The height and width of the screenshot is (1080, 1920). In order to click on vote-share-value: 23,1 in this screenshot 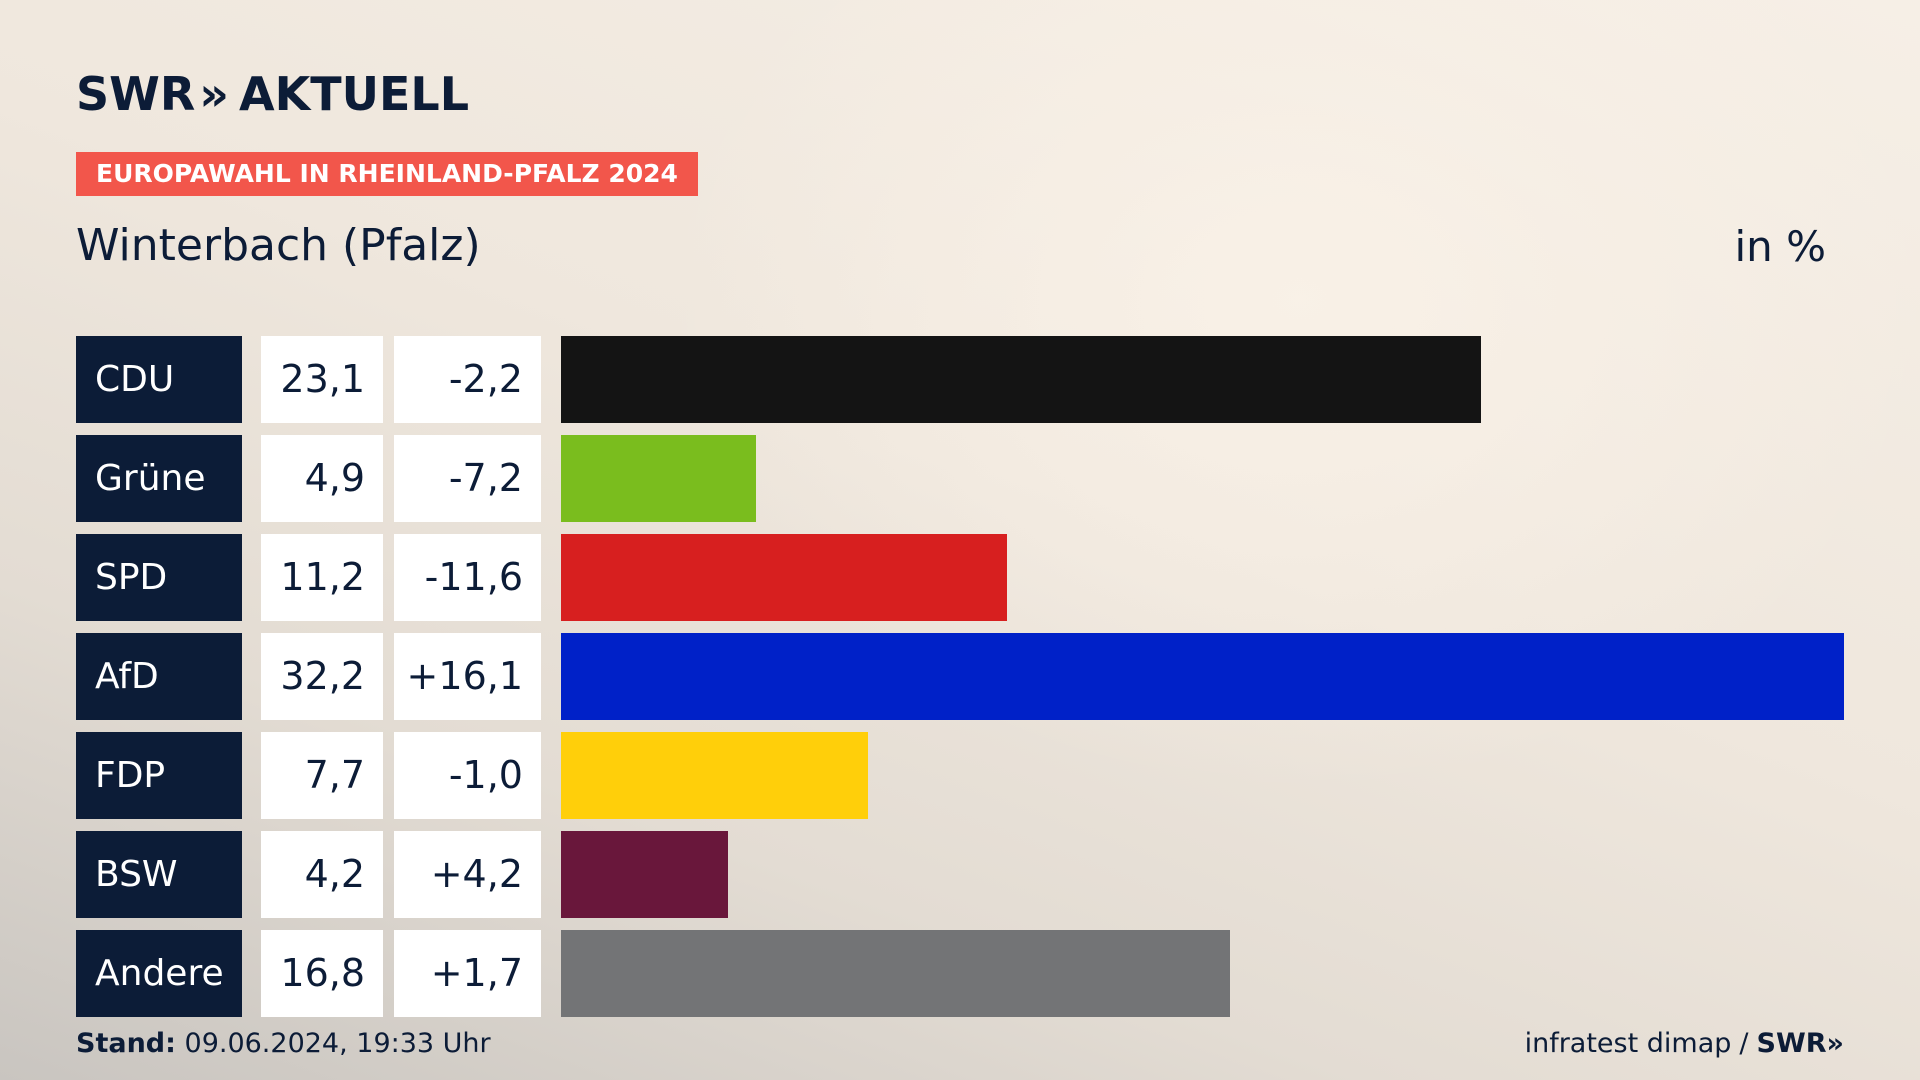, I will do `click(322, 379)`.